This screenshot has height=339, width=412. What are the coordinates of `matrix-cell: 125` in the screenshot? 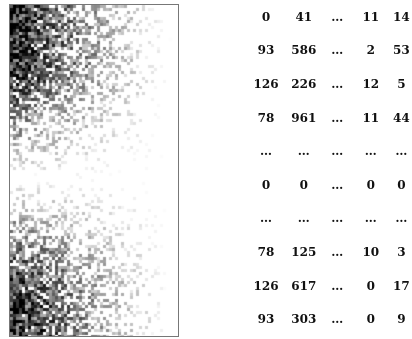 It's located at (304, 251).